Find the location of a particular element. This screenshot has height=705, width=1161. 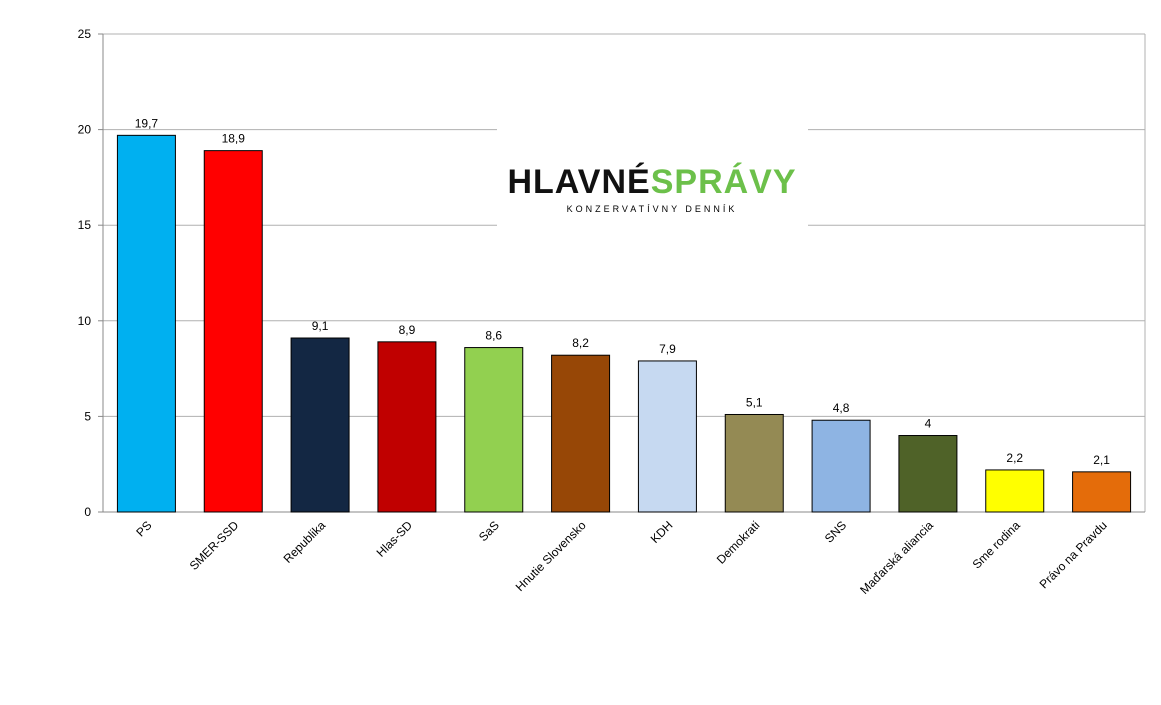

data-label: 18,9 is located at coordinates (234, 139).